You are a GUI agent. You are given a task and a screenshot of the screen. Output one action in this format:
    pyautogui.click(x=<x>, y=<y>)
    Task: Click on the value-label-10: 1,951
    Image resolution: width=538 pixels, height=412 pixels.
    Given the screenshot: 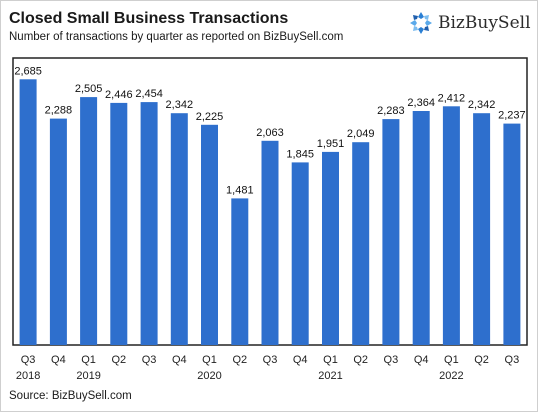 What is the action you would take?
    pyautogui.click(x=331, y=144)
    